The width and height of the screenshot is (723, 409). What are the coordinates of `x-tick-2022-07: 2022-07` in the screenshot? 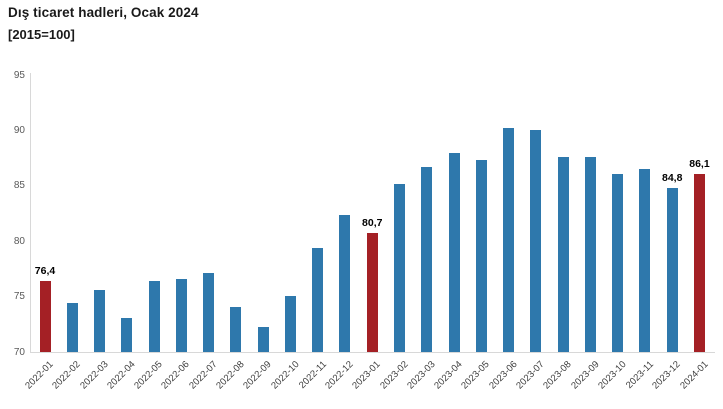 It's located at (203, 375).